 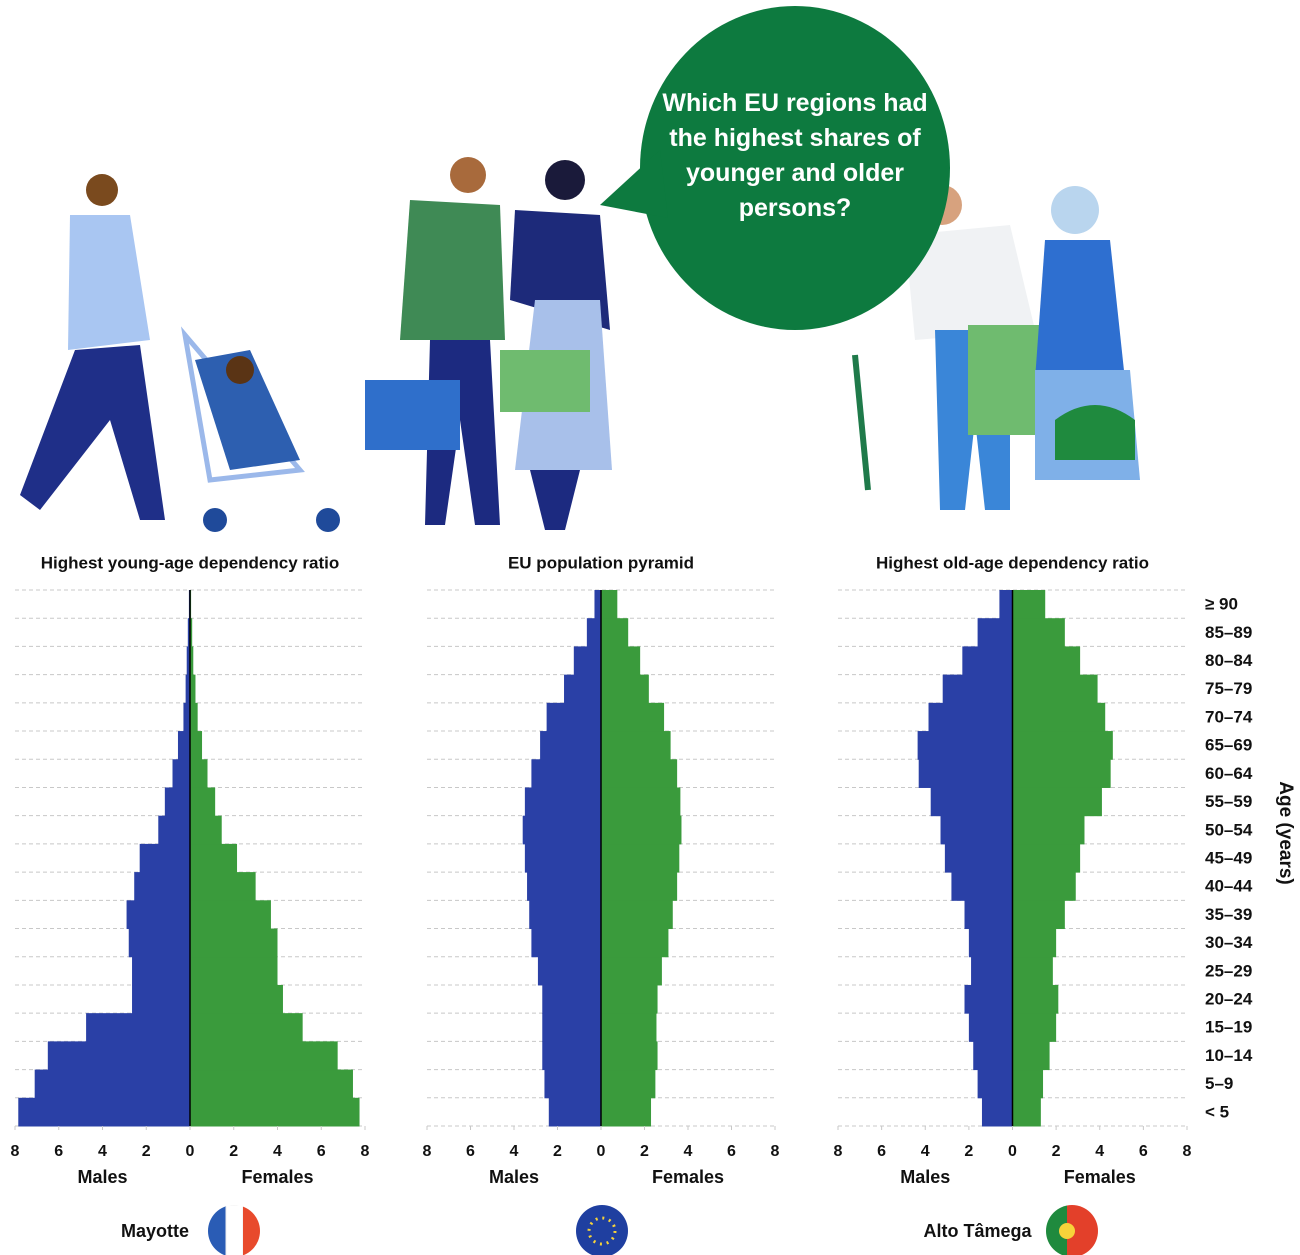 I want to click on speech-bubble, so click(x=775, y=168).